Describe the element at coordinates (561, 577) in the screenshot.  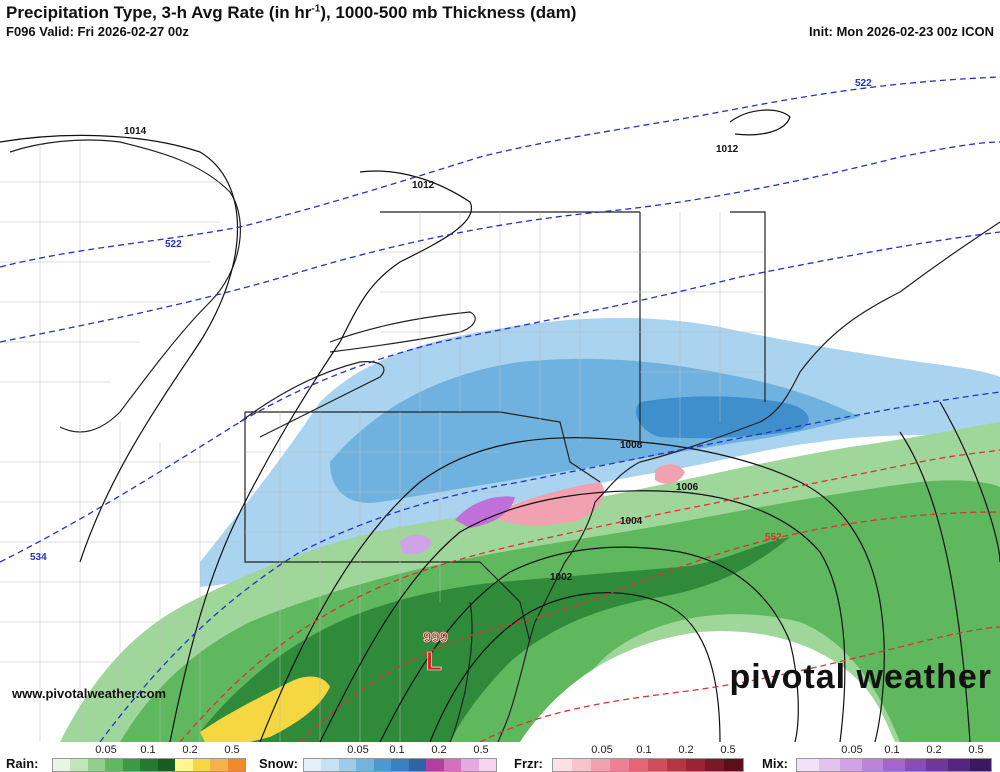
I see `isobar-label: 1002` at that location.